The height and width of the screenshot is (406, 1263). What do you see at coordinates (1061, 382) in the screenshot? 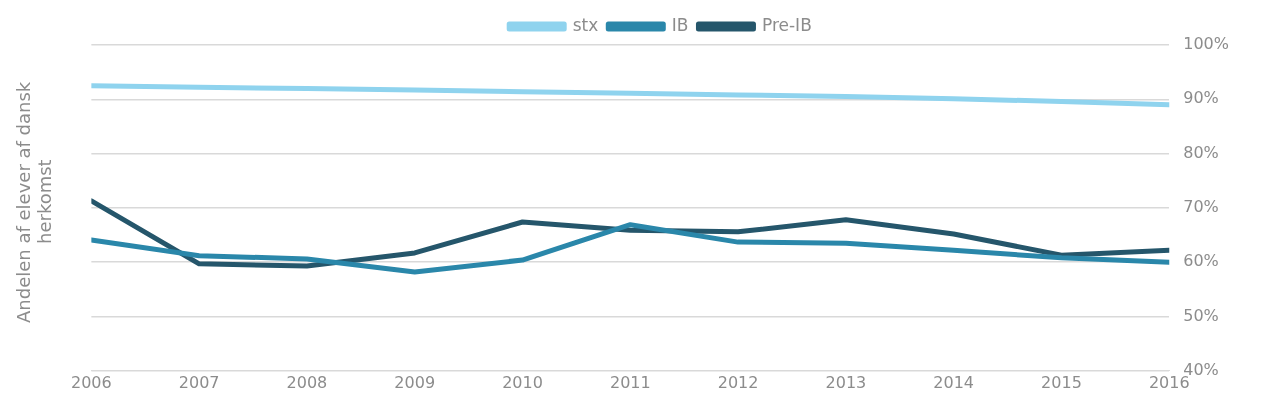
I see `x-tick-label: 2015` at bounding box center [1061, 382].